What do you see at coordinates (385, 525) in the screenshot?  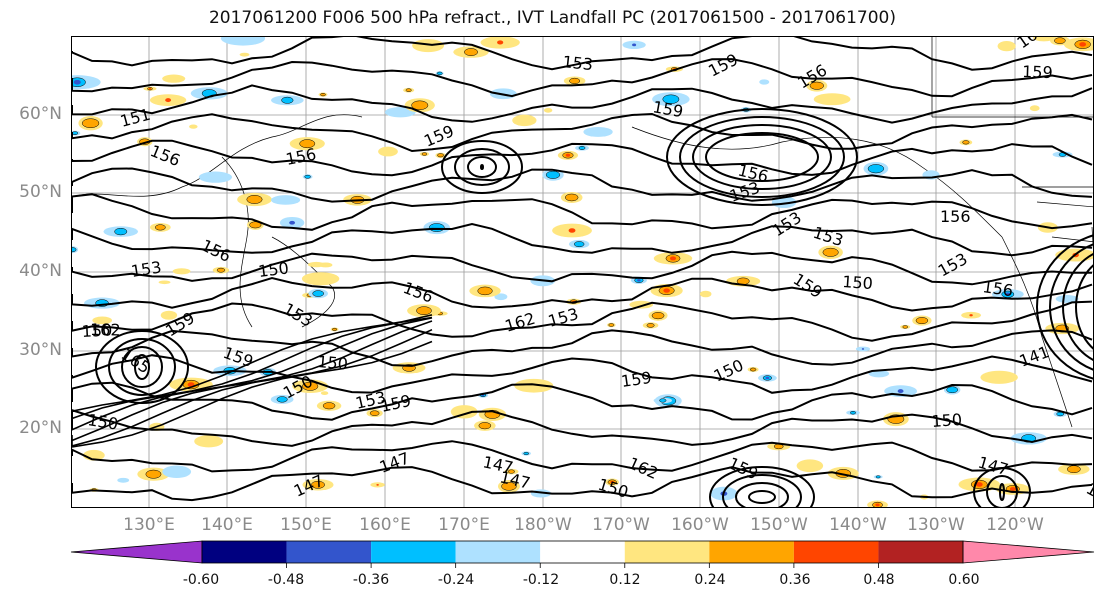 I see `lon-label-160e: 160°E` at bounding box center [385, 525].